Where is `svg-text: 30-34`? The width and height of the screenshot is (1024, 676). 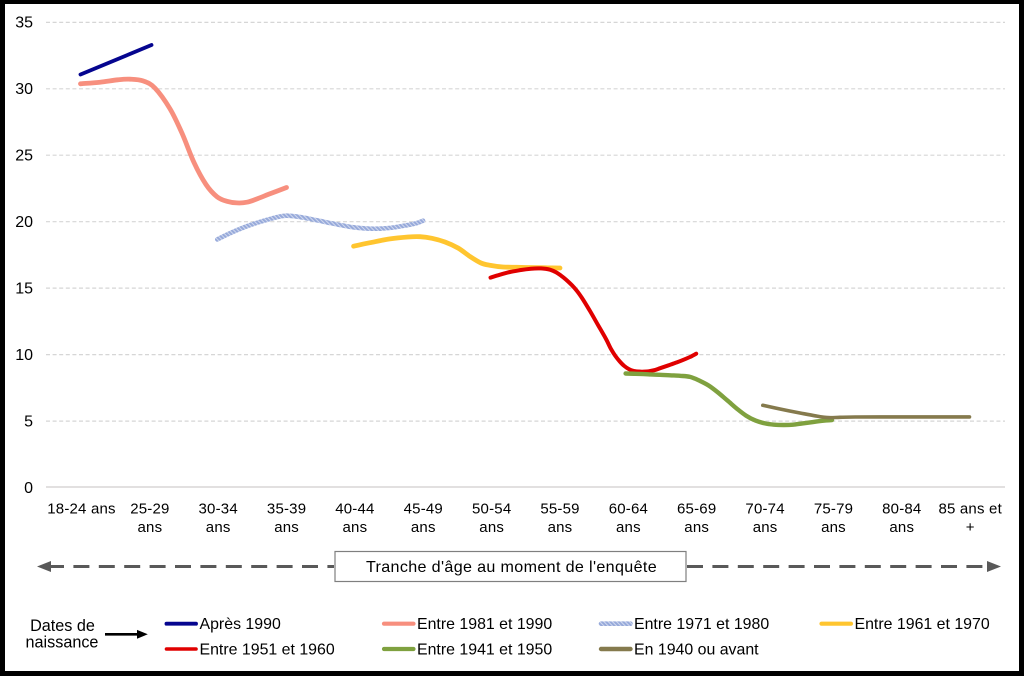
svg-text: 30-34 is located at coordinates (218, 509).